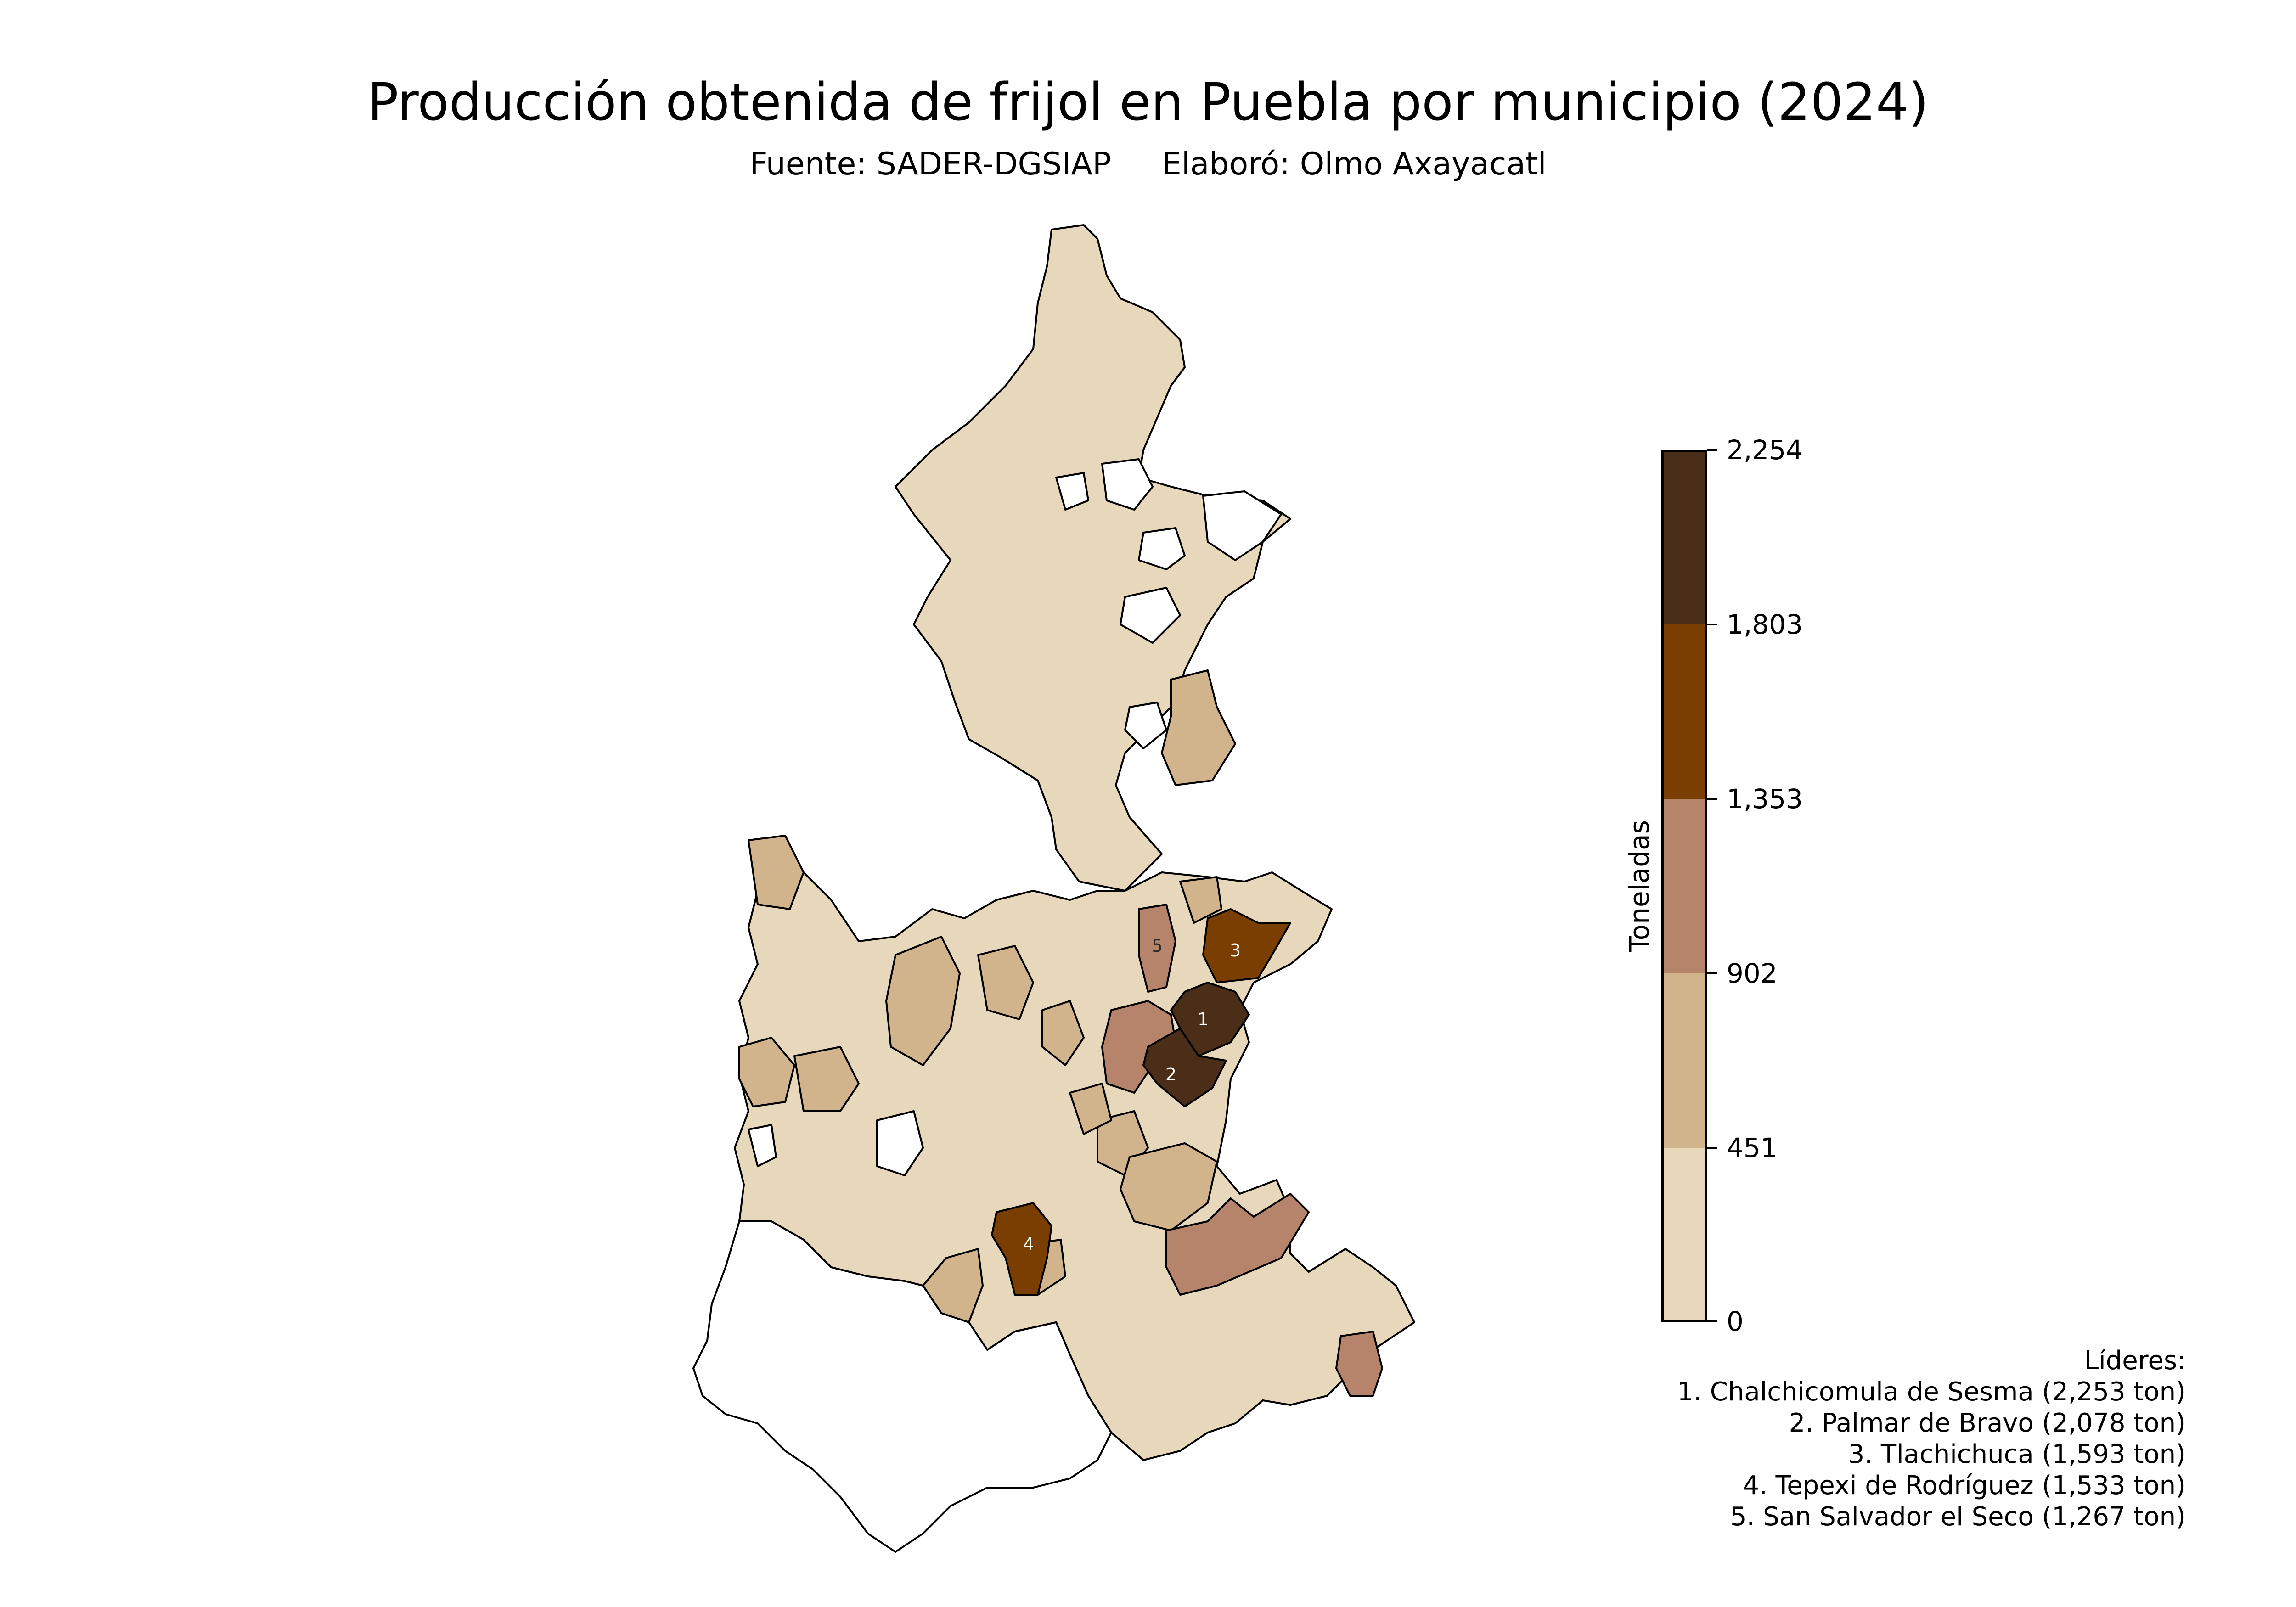  What do you see at coordinates (1987, 1423) in the screenshot?
I see `leader-item: 2. Palmar de Bravo (2,078 ton)` at bounding box center [1987, 1423].